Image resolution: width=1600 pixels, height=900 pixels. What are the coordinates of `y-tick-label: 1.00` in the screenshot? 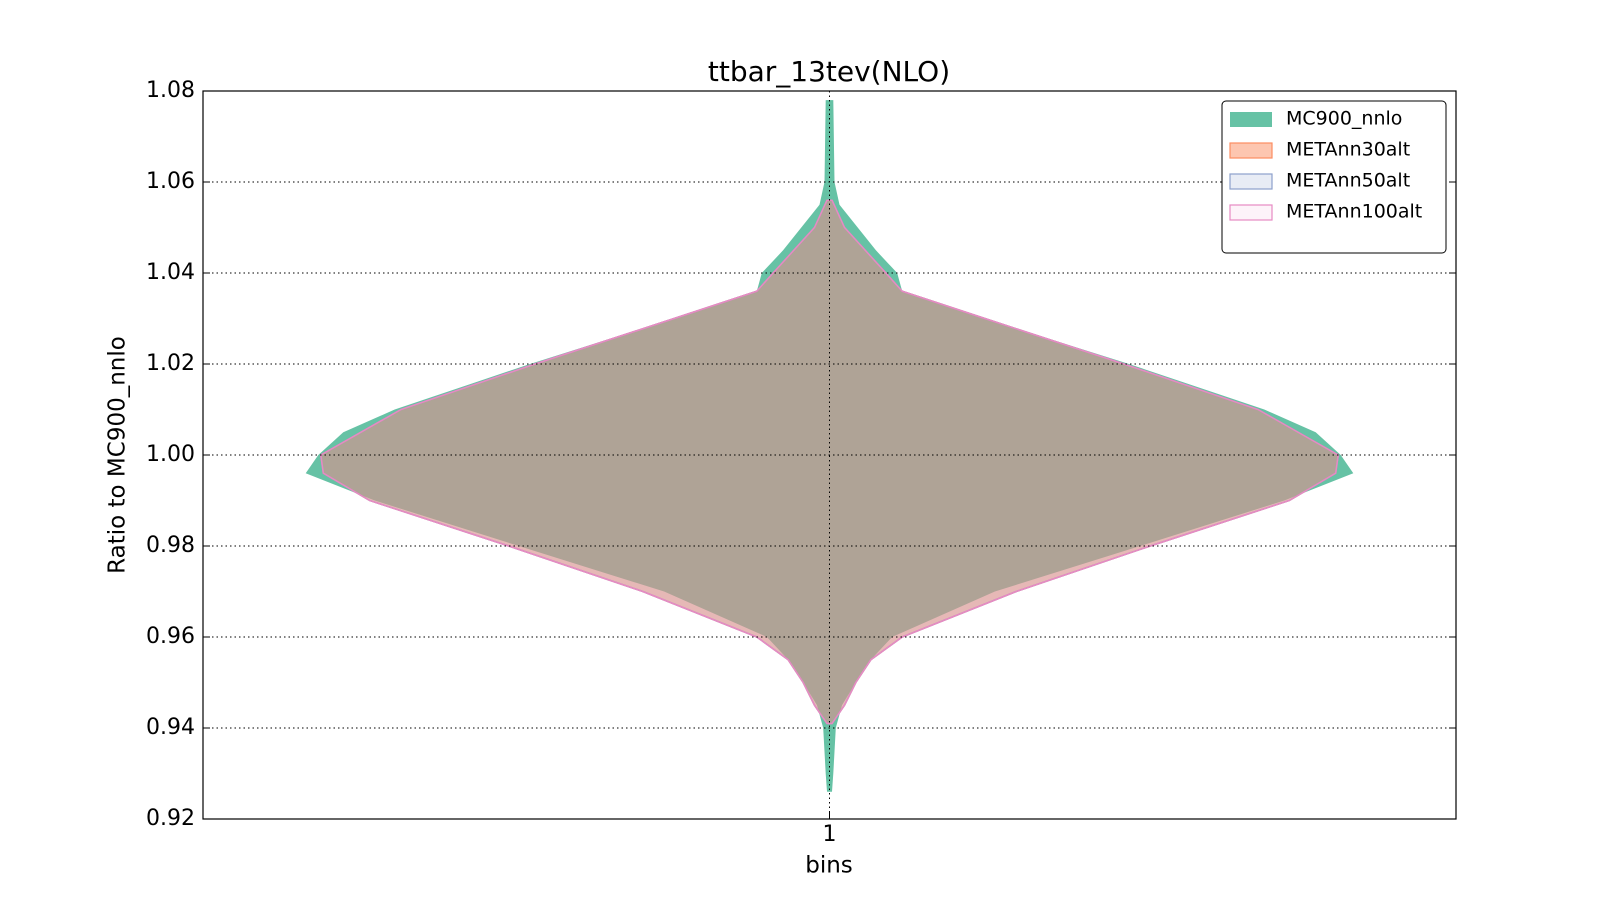 It's located at (170, 454).